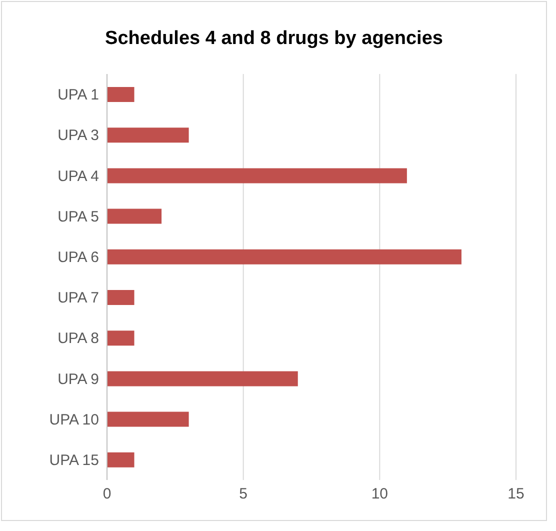  What do you see at coordinates (78, 176) in the screenshot?
I see `y-tick-label: UPA 4` at bounding box center [78, 176].